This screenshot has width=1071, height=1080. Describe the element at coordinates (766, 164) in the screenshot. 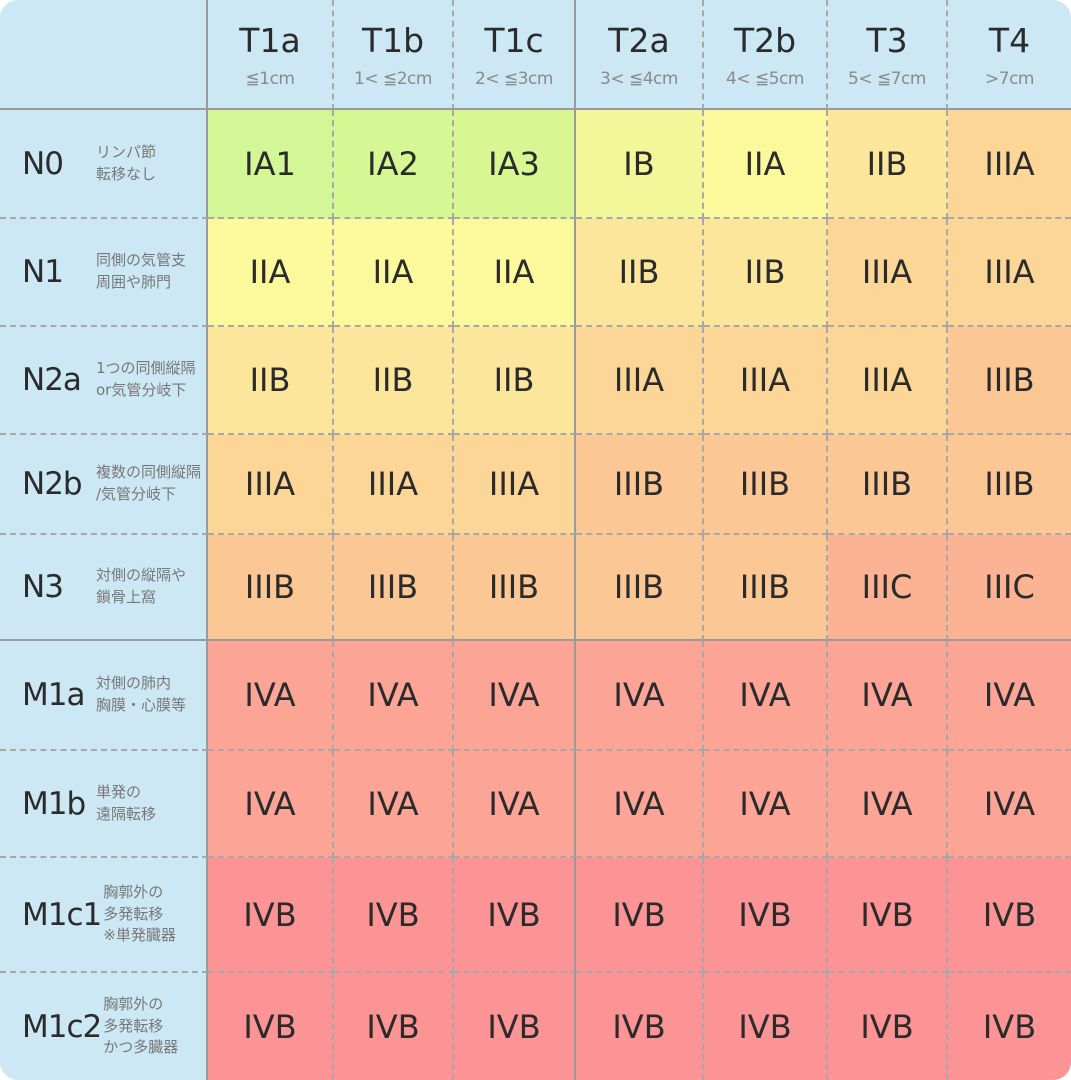

I see `stage-cell-n0-t2b: IIA` at that location.